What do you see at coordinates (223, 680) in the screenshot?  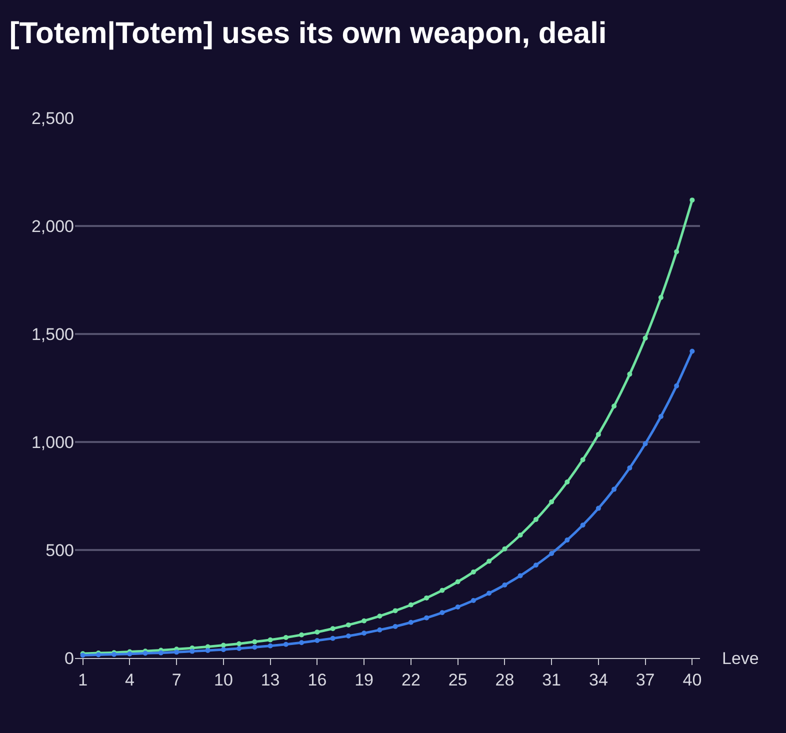 I see `x-tick-label: 10` at bounding box center [223, 680].